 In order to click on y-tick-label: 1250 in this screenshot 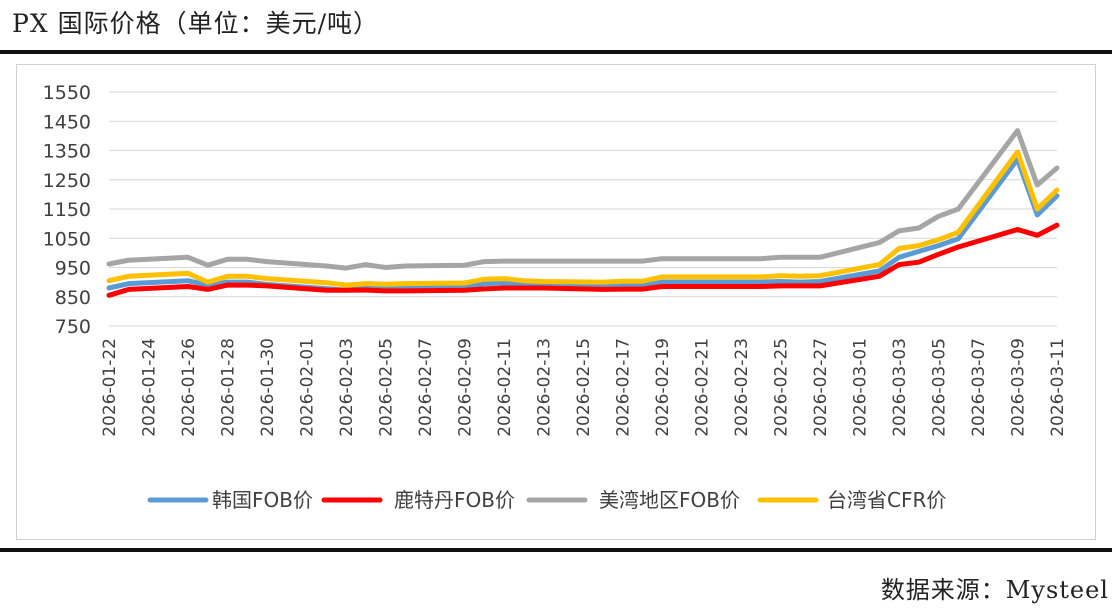, I will do `click(67, 181)`.